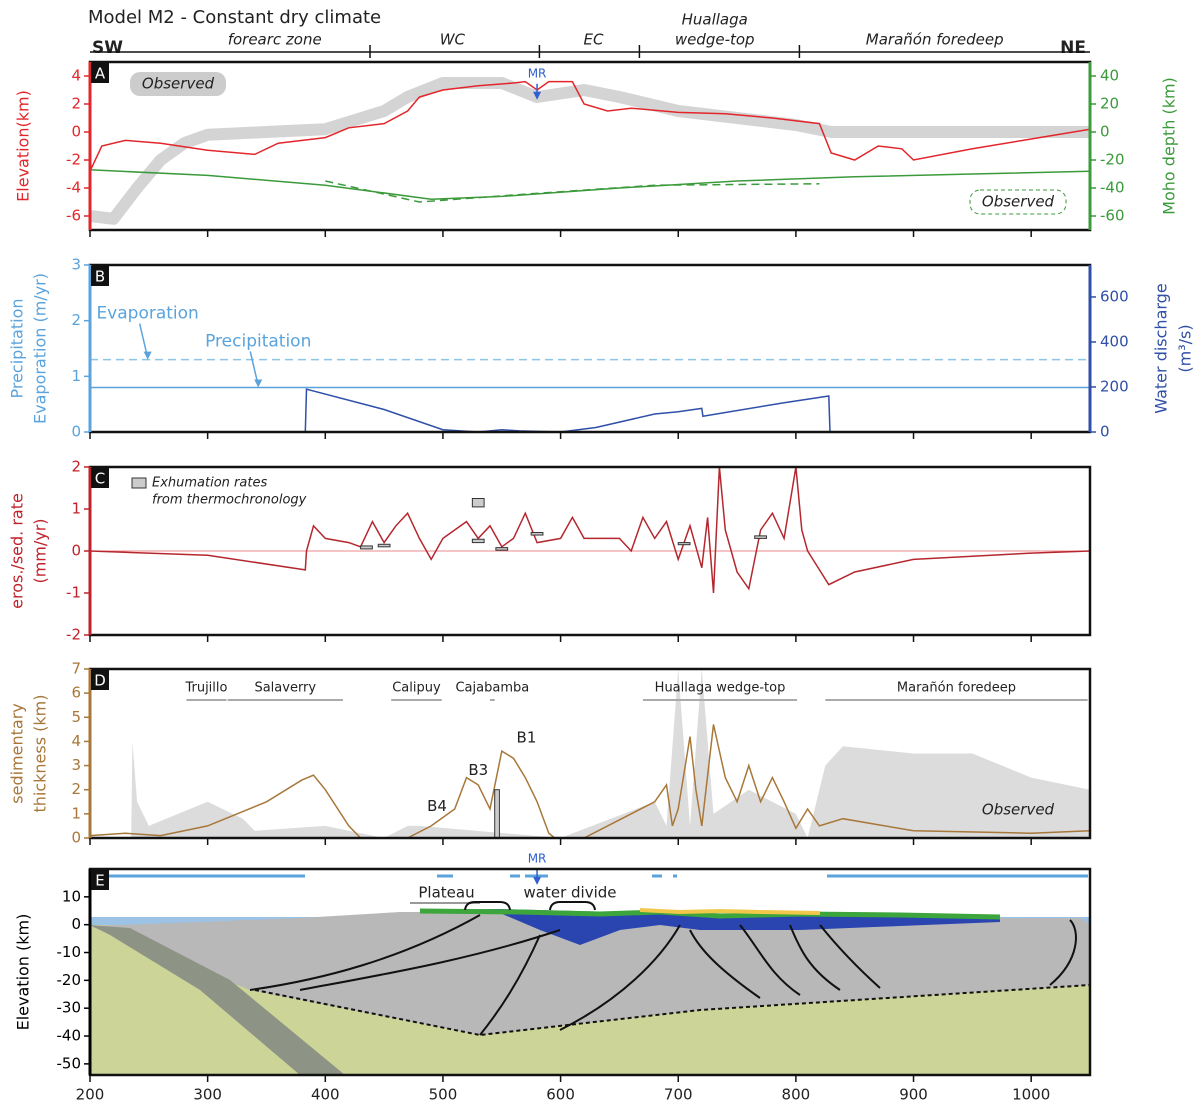  Describe the element at coordinates (17, 551) in the screenshot. I see `axis-label: eros./sed. rate` at that location.